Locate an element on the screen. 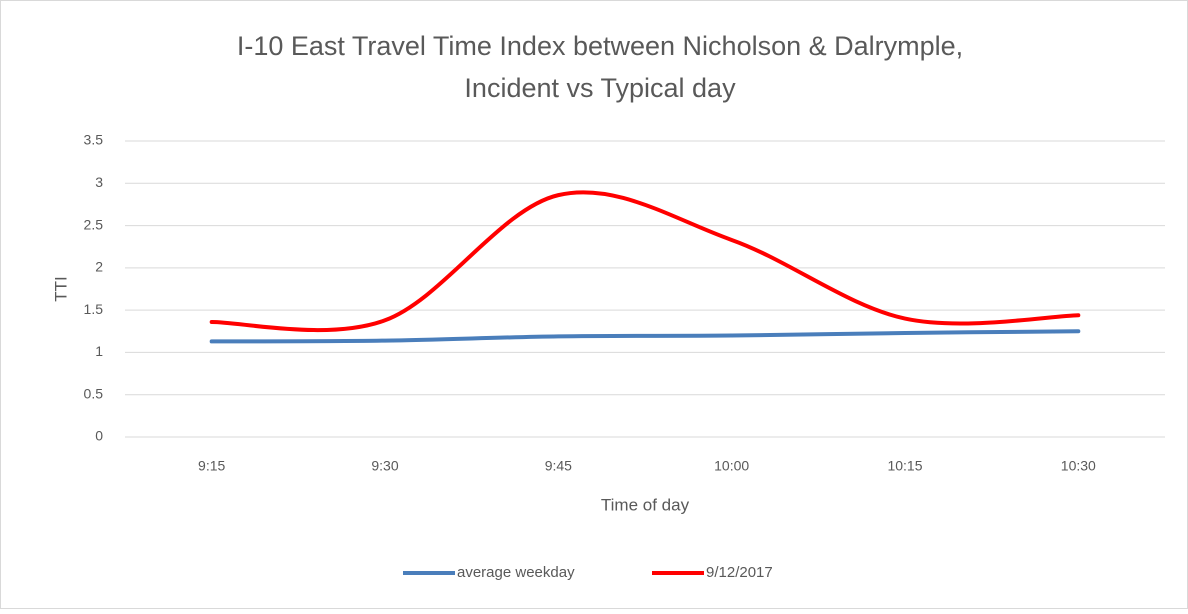  x-tick-label: 9:15 is located at coordinates (211, 466).